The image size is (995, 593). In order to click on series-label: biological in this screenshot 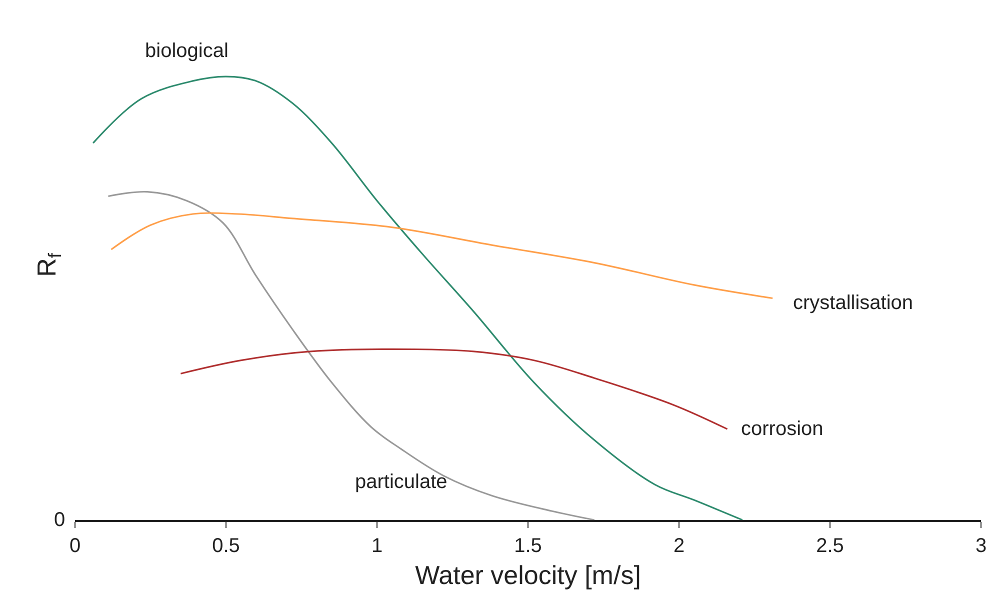, I will do `click(186, 51)`.